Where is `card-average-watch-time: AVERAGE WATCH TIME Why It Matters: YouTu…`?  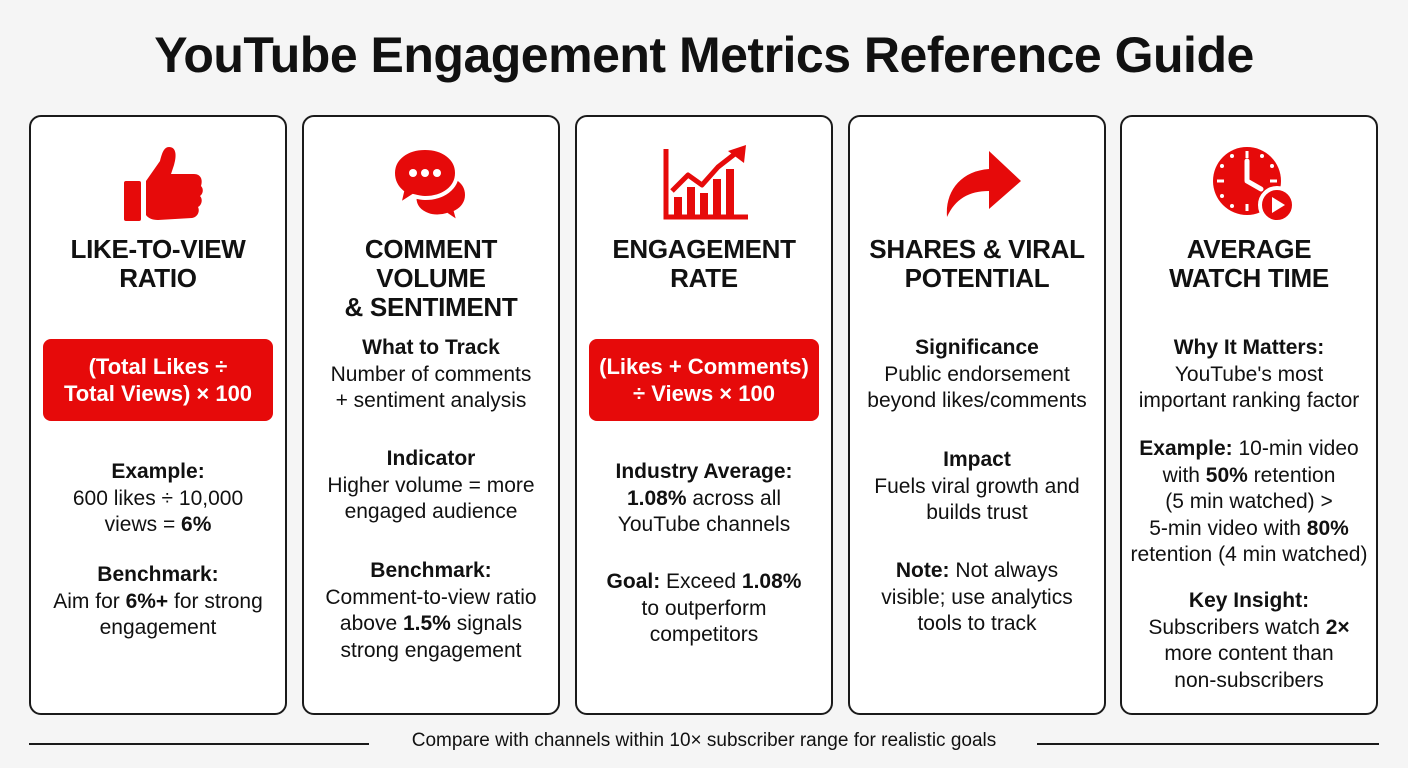
card-average-watch-time: AVERAGE WATCH TIME Why It Matters: YouTu… is located at coordinates (1249, 415).